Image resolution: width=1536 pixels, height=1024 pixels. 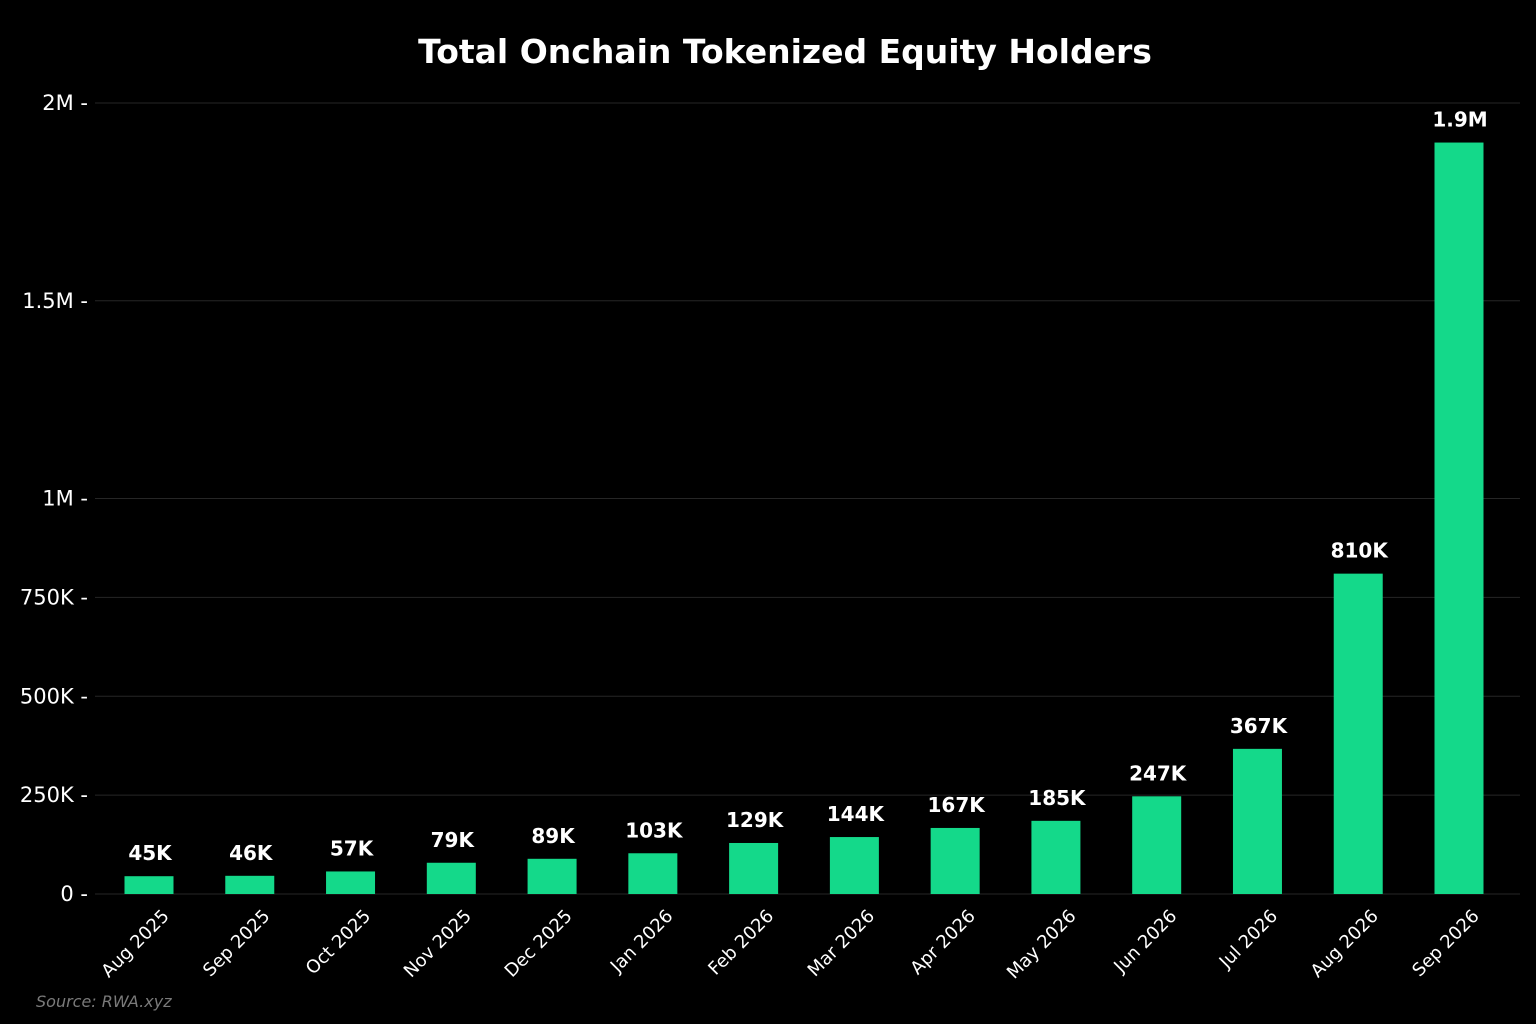 I want to click on x-tick-label: Nov 2025, so click(x=438, y=944).